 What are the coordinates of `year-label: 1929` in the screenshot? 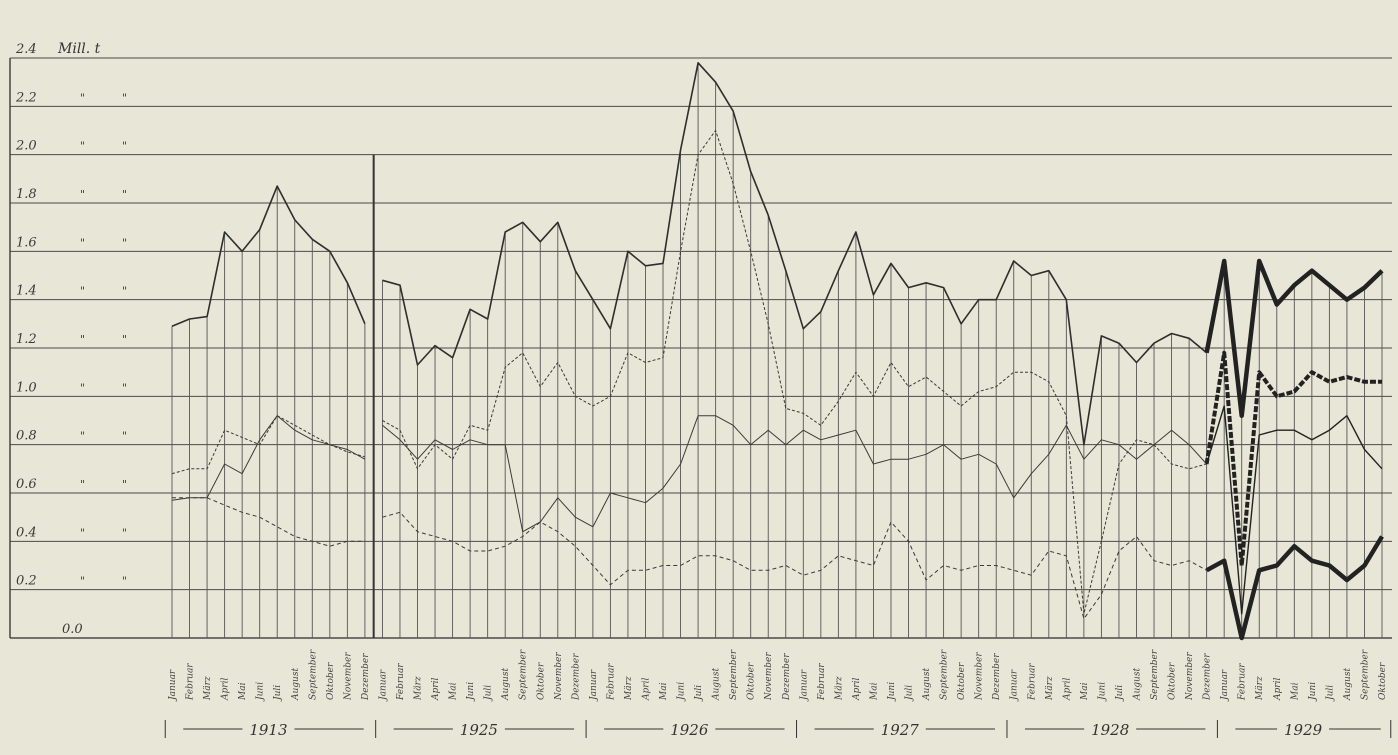 It's located at (1303, 730).